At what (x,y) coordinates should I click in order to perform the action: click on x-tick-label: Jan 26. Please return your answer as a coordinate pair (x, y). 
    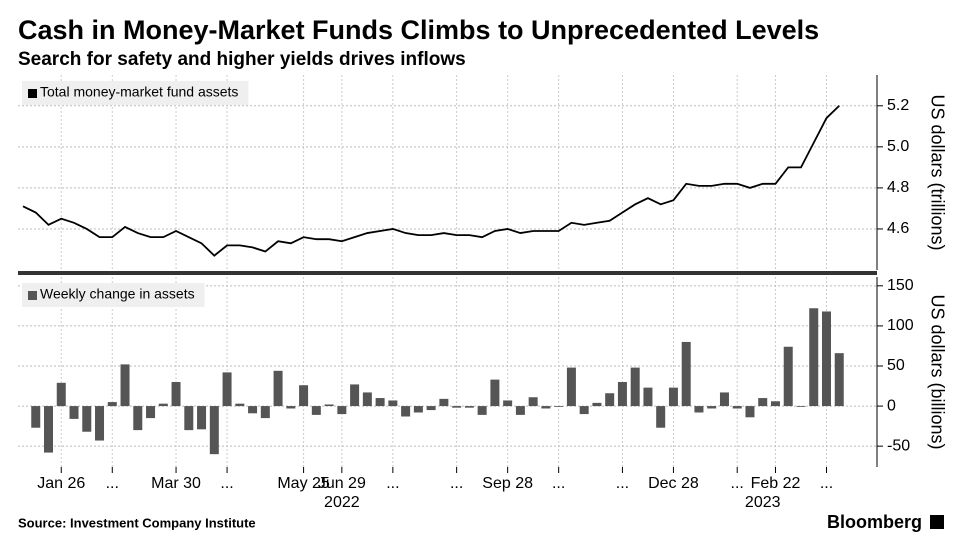
    Looking at the image, I should click on (61, 483).